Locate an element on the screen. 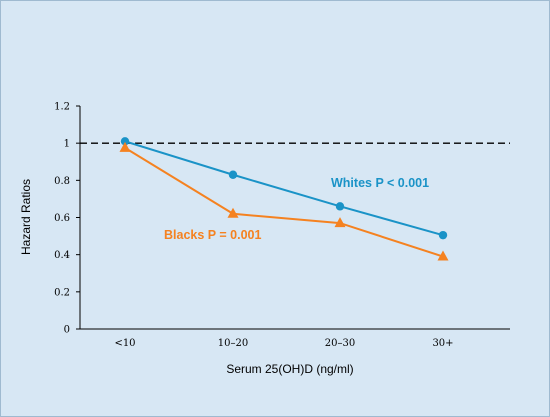 This screenshot has height=417, width=550. series-label-blacks: Blacks P = 0.001 is located at coordinates (212, 235).